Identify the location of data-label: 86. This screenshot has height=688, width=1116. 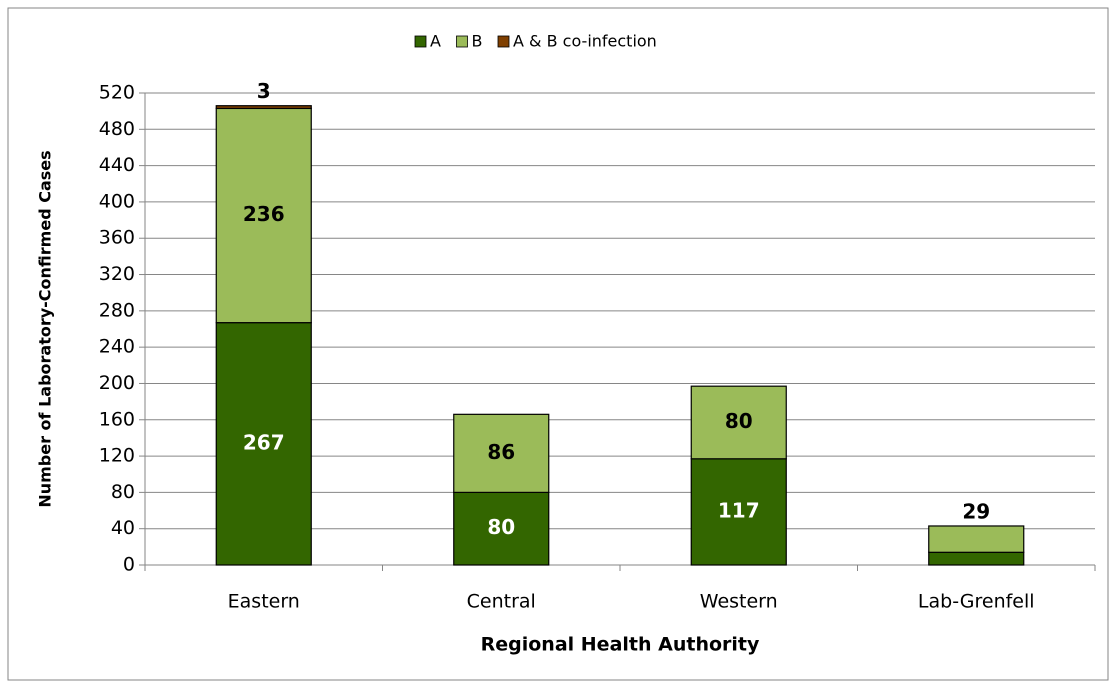
(501, 452).